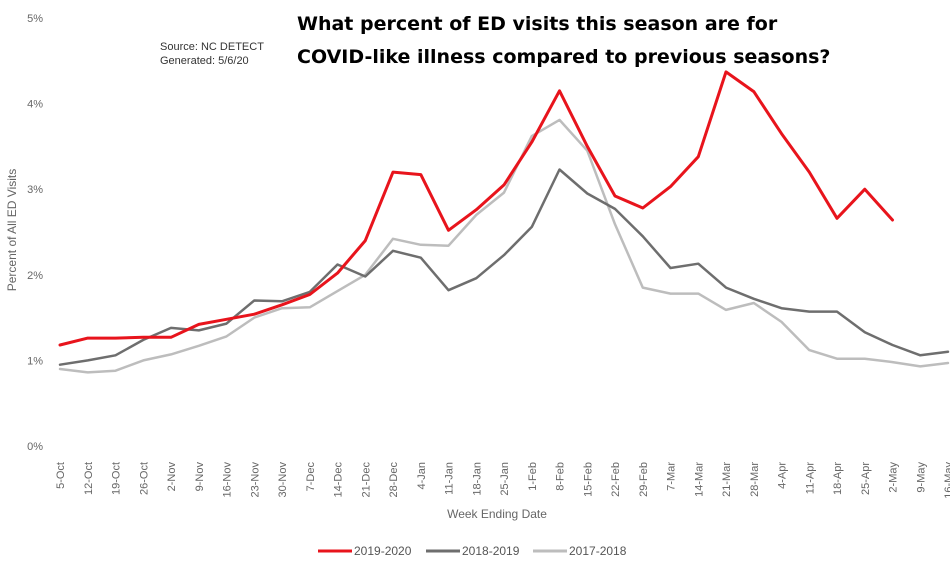  Describe the element at coordinates (35, 361) in the screenshot. I see `y-tick-label: 1%` at that location.